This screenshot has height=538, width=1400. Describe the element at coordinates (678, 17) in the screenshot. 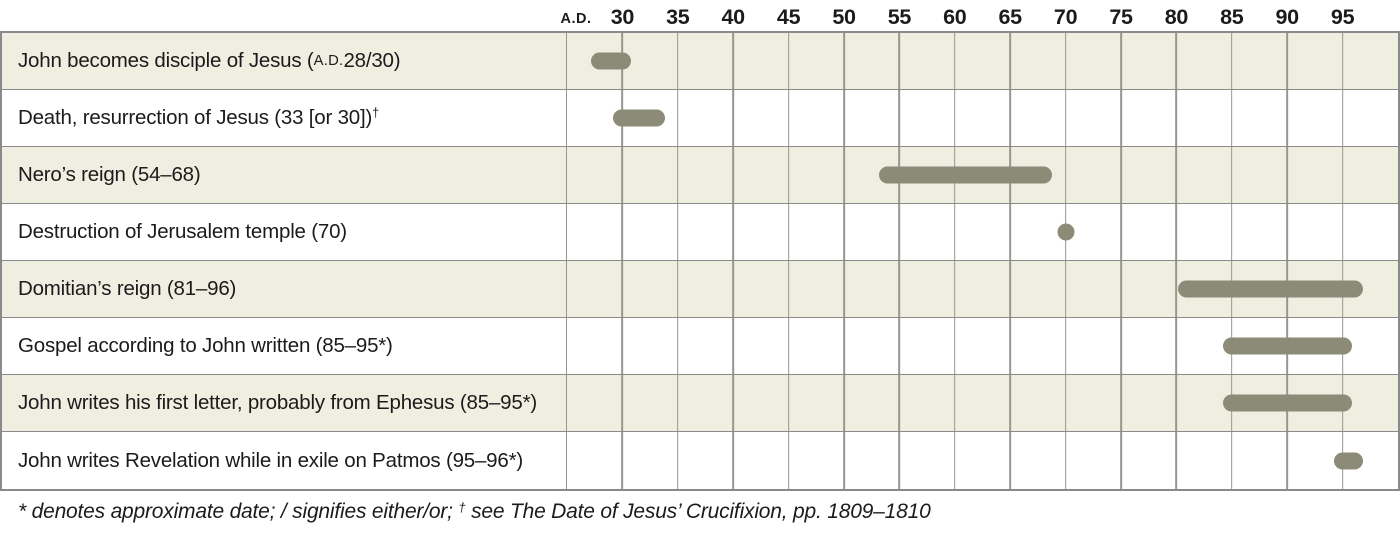

I see `axis-tick-label: 35` at that location.